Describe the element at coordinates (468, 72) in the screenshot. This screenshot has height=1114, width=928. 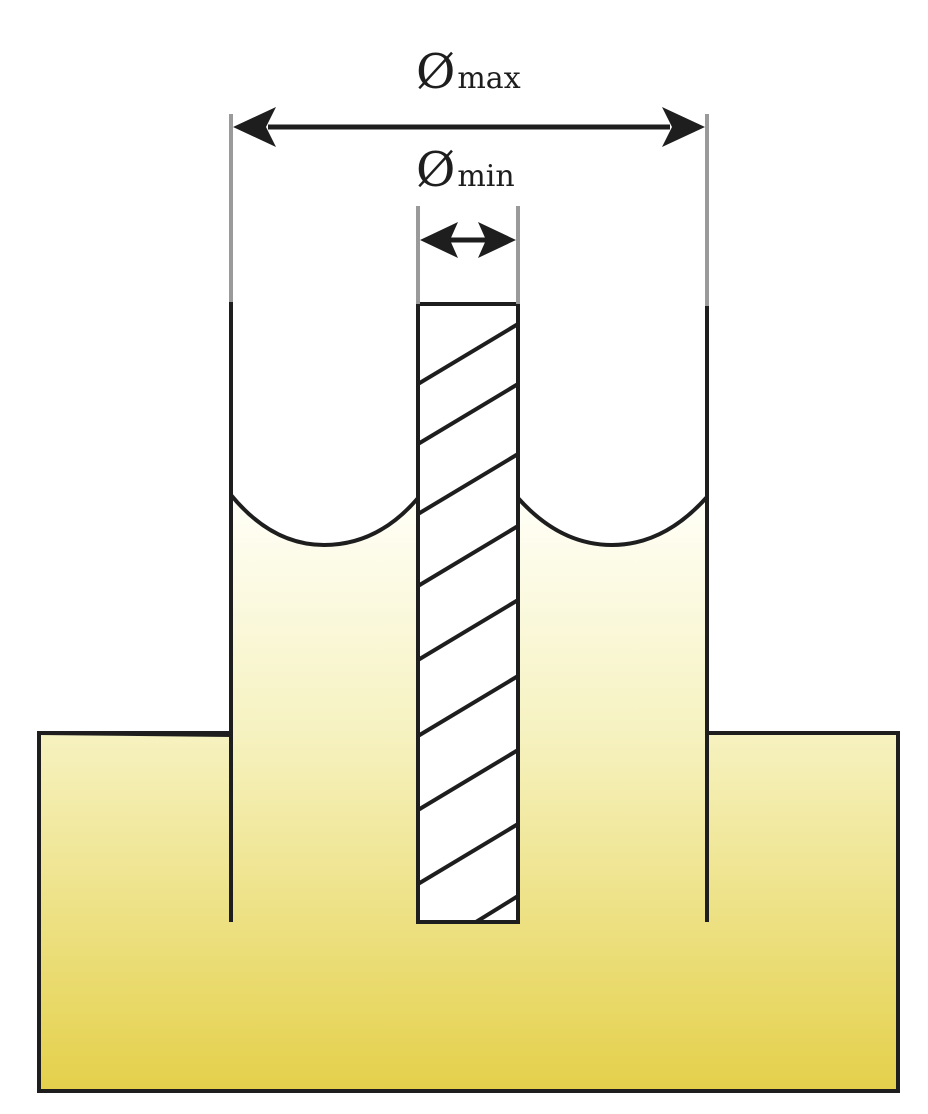
I see `max-diameter-label: Ømax` at that location.